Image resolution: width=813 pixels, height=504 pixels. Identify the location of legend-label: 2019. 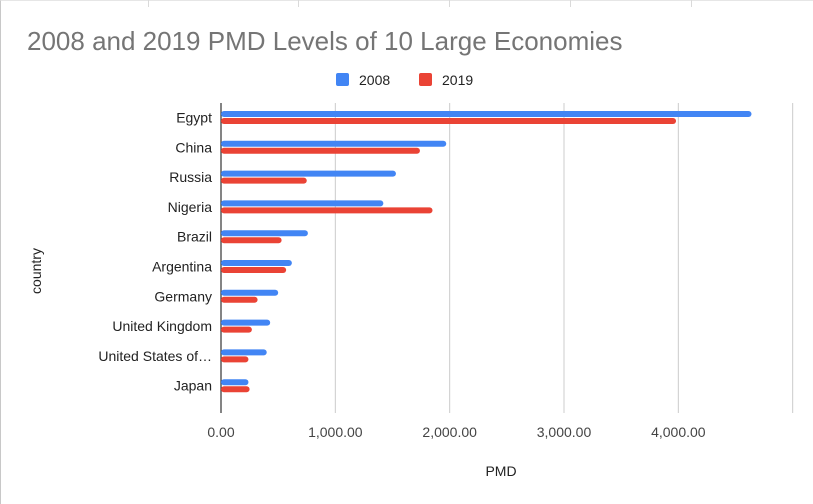
(457, 80).